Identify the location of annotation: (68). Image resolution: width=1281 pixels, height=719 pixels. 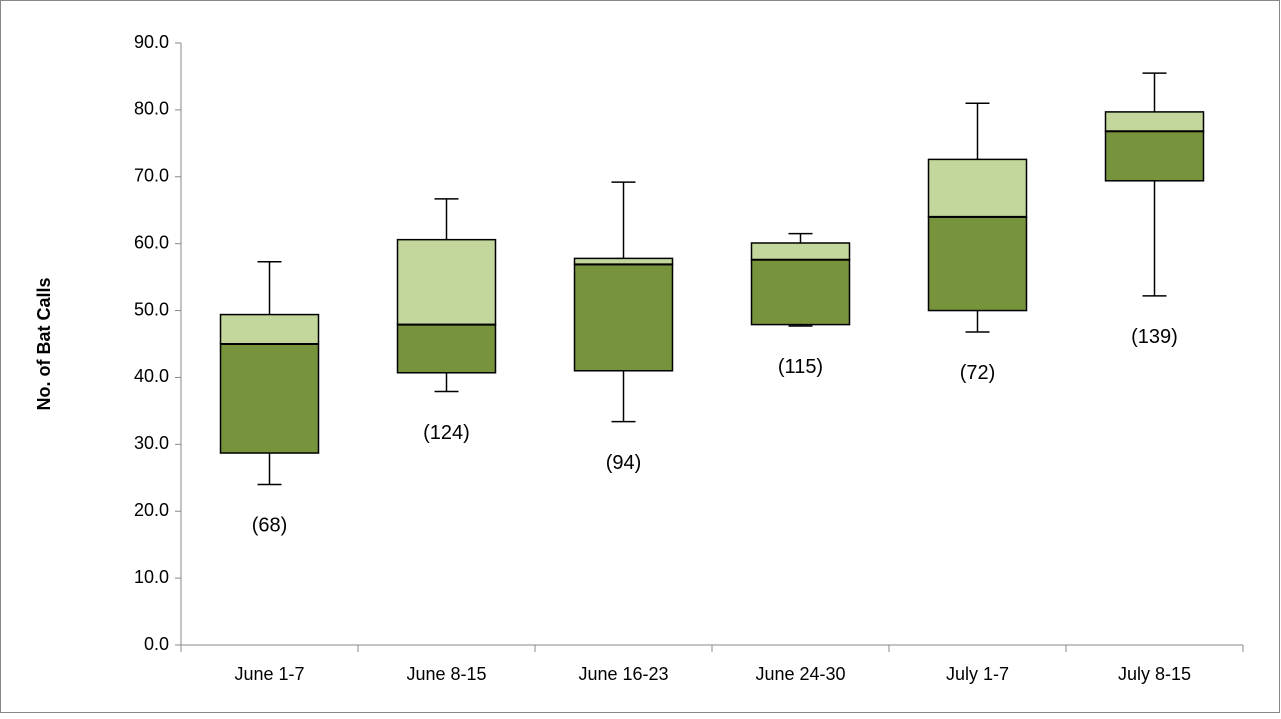
(270, 526).